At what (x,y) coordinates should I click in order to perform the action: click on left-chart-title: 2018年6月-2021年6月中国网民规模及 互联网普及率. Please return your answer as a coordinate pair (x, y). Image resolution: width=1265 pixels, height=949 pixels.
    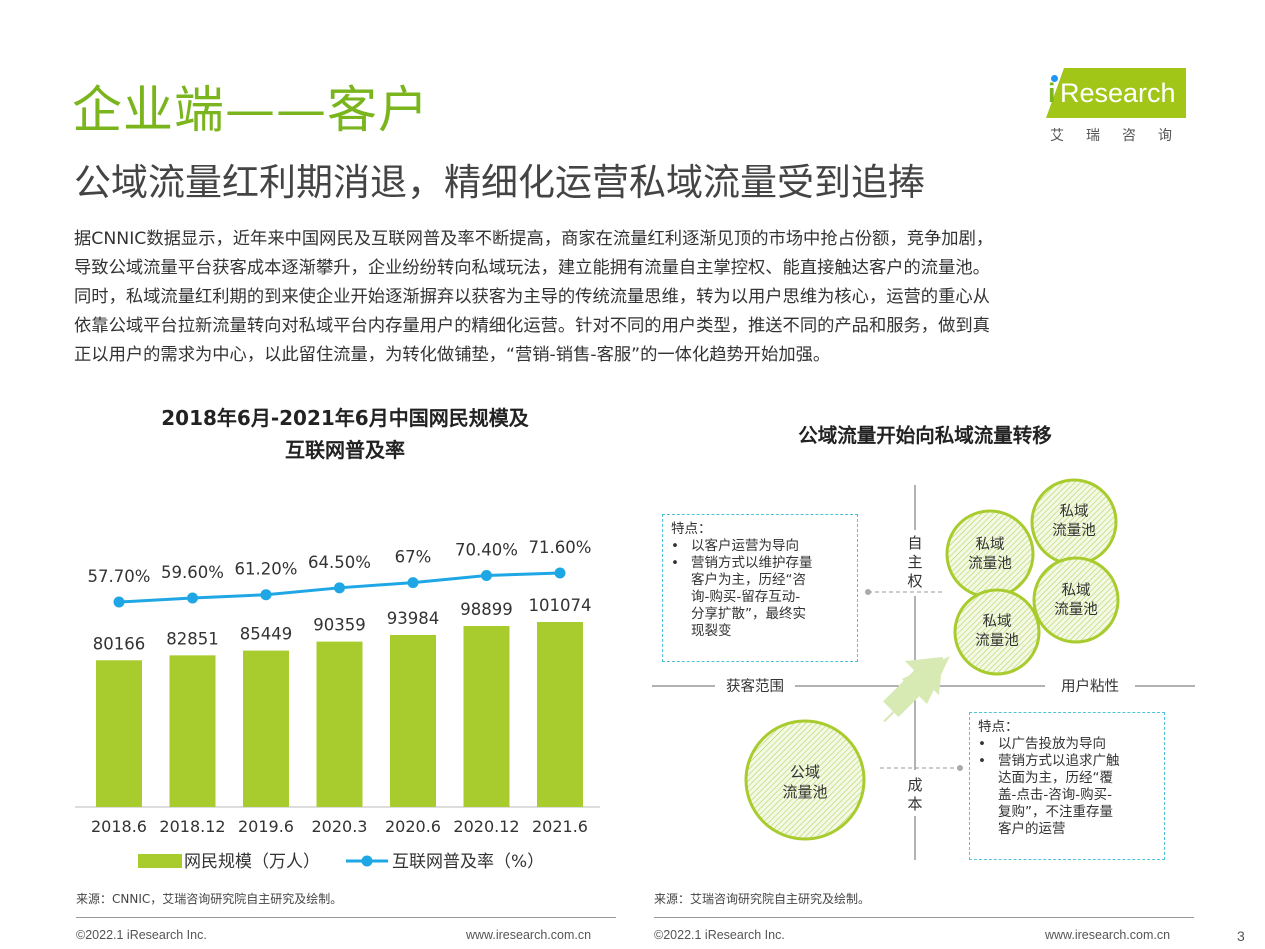
    Looking at the image, I should click on (345, 434).